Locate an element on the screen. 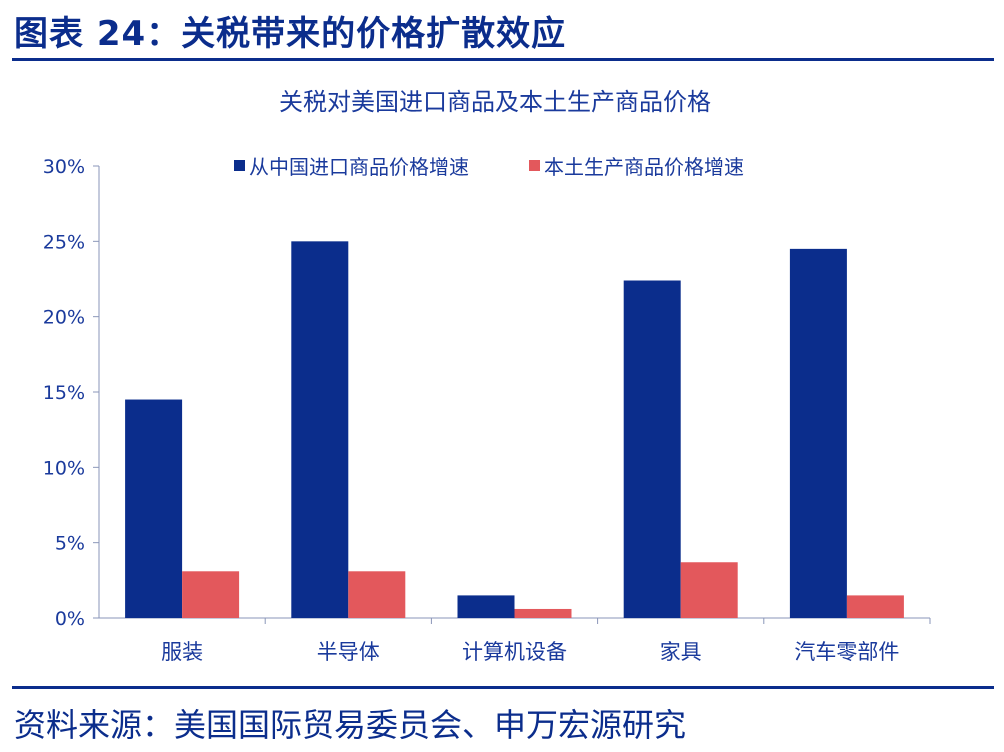 The height and width of the screenshot is (752, 1004). legend: 从中国进口商品价格增速 本土生产商品价格增速 is located at coordinates (489, 167).